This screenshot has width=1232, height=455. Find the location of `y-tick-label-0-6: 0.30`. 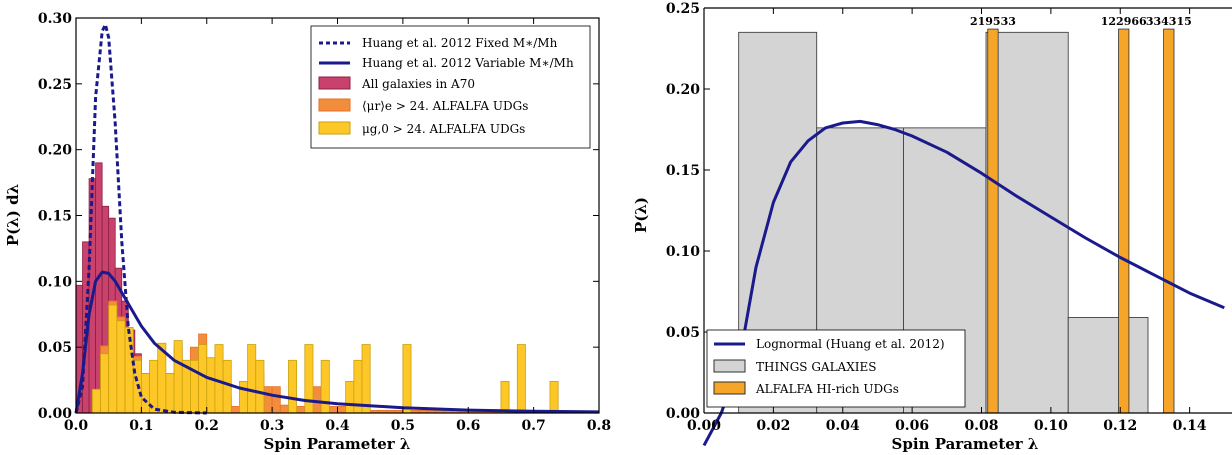

y-tick-label-0-6: 0.30 is located at coordinates (55, 19).